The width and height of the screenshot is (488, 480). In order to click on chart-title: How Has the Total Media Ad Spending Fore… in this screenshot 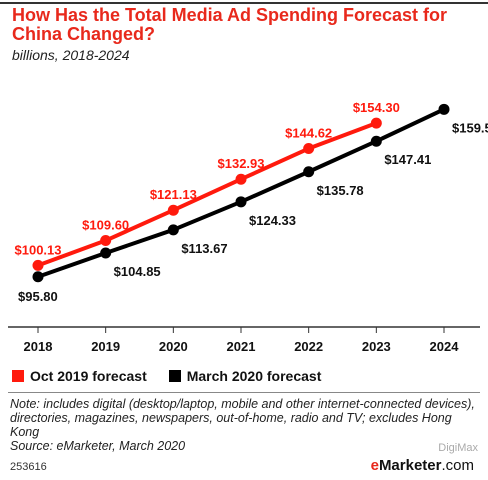, I will do `click(230, 24)`.